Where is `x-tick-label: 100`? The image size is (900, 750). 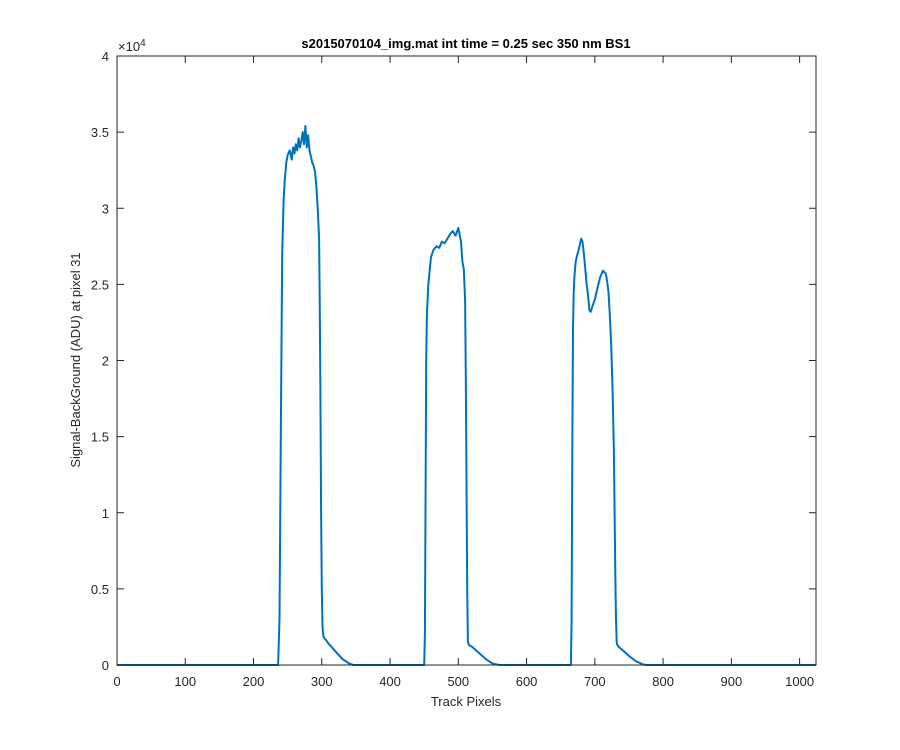 x-tick-label: 100 is located at coordinates (185, 681).